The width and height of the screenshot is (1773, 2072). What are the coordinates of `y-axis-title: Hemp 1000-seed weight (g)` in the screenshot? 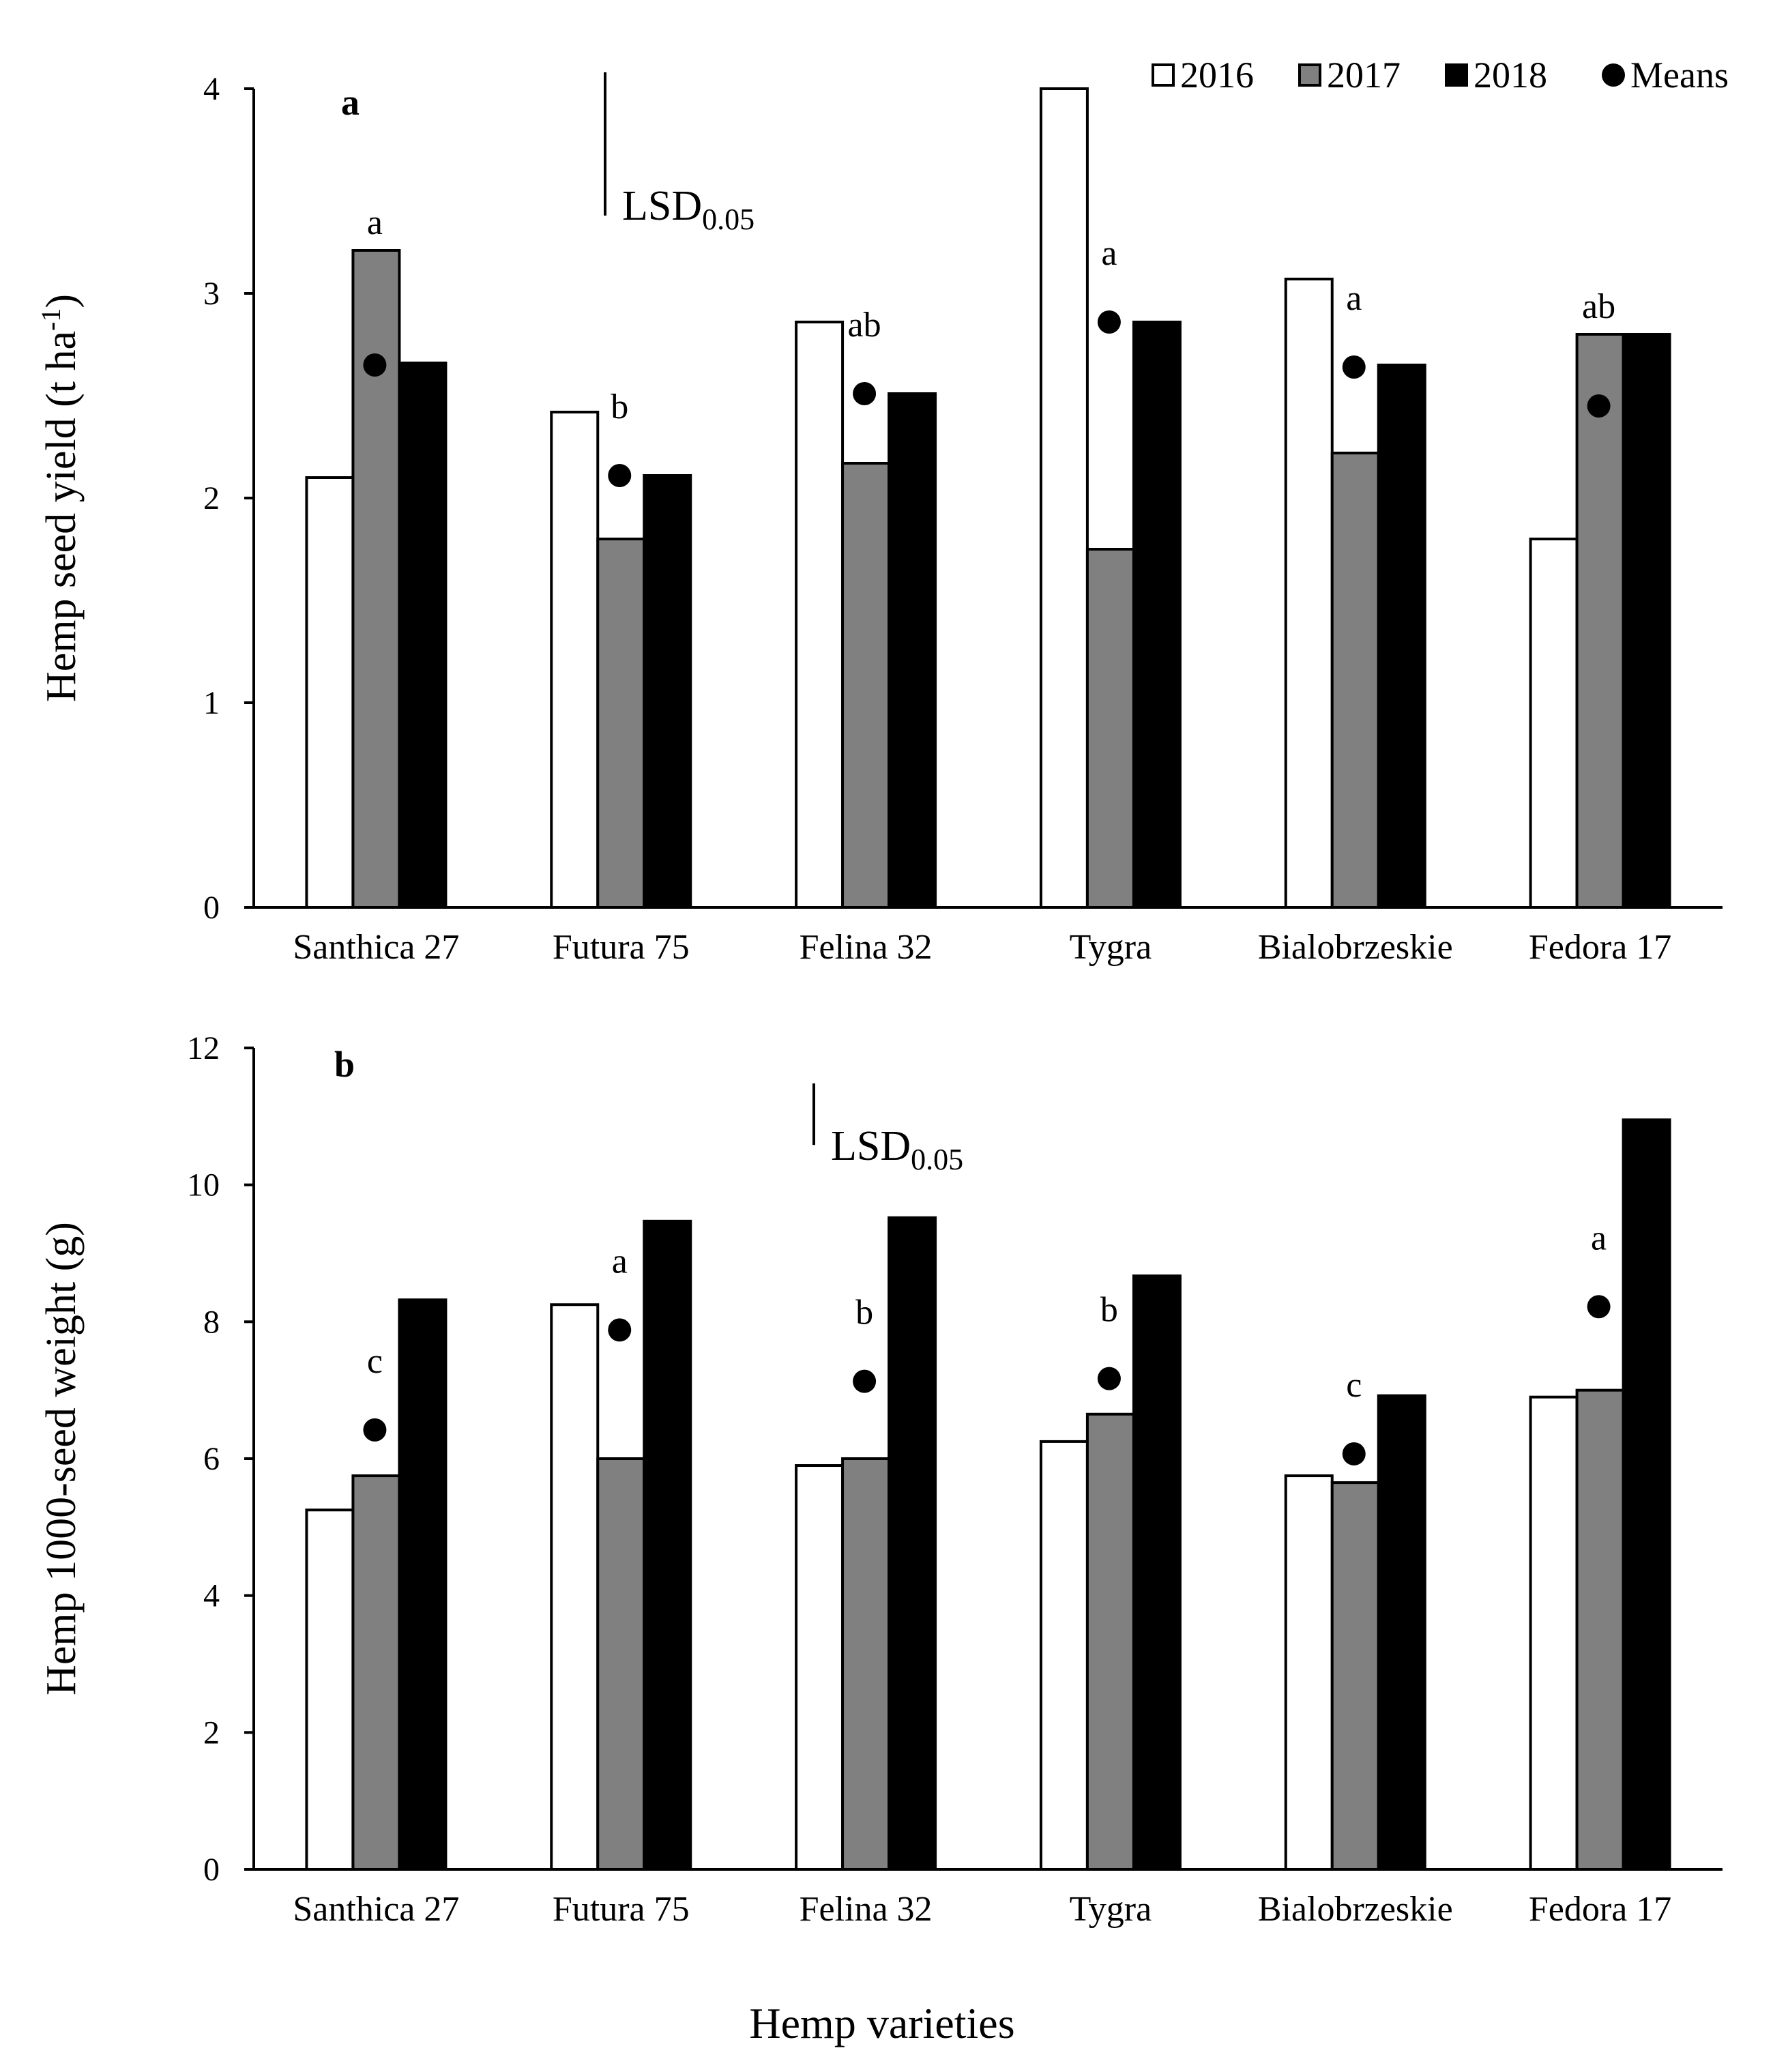 It's located at (61, 1458).